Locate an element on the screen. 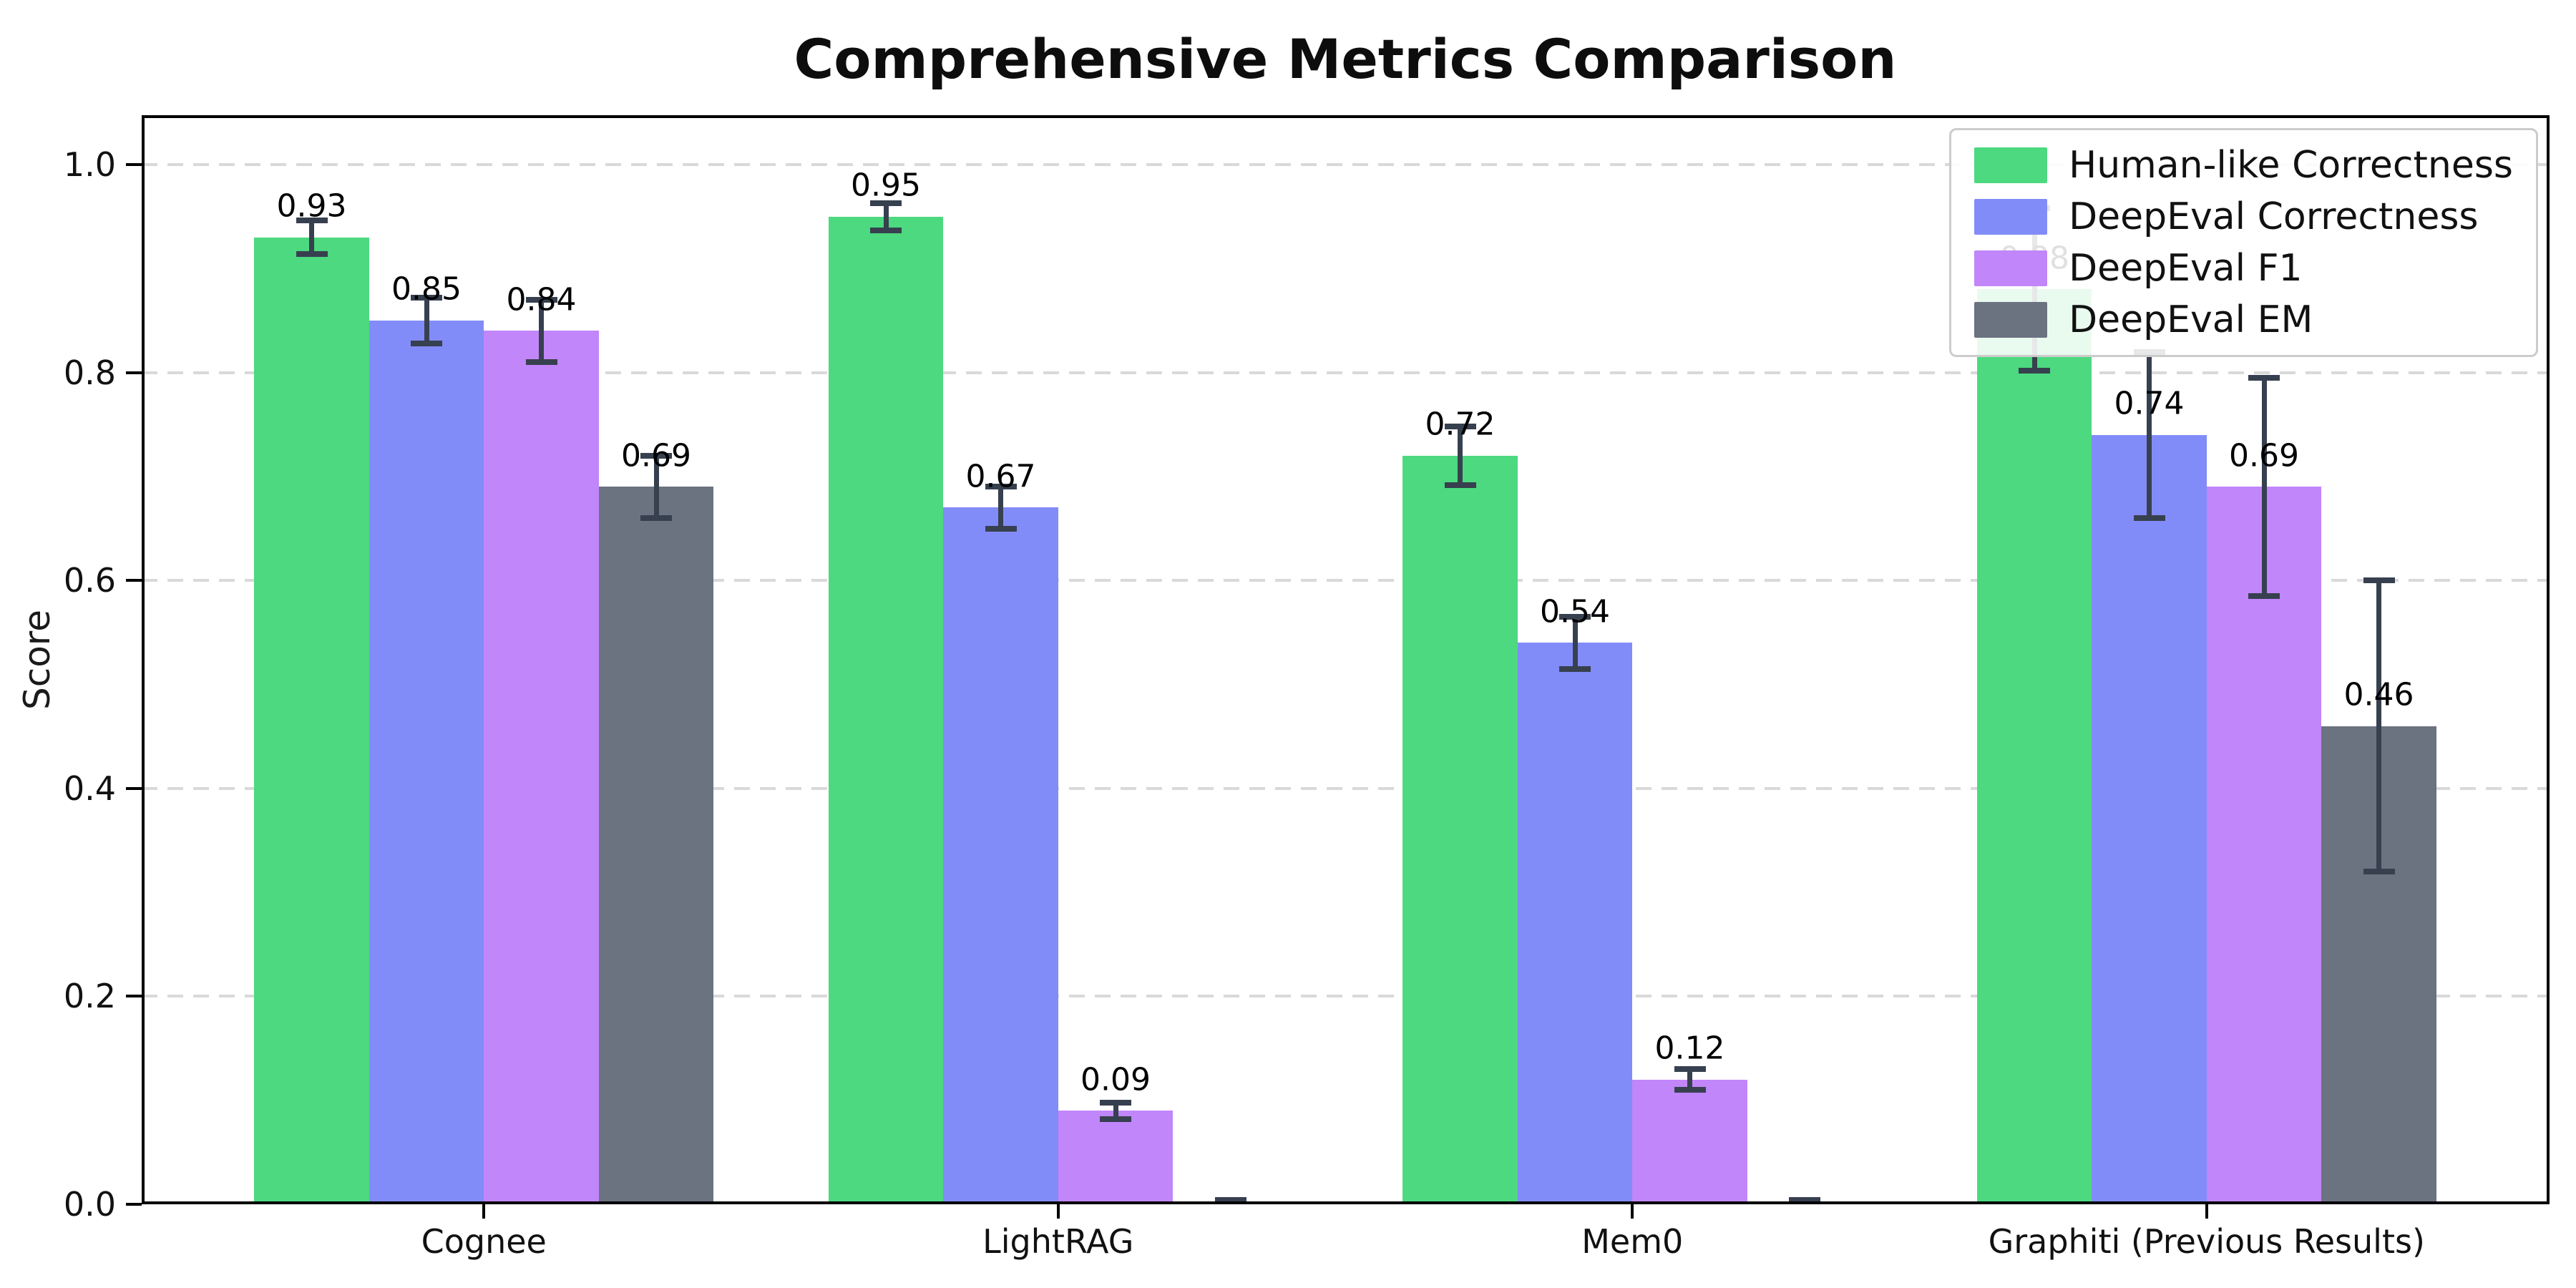 The width and height of the screenshot is (2576, 1288). legend-item: Human-like Correctness is located at coordinates (2243, 165).